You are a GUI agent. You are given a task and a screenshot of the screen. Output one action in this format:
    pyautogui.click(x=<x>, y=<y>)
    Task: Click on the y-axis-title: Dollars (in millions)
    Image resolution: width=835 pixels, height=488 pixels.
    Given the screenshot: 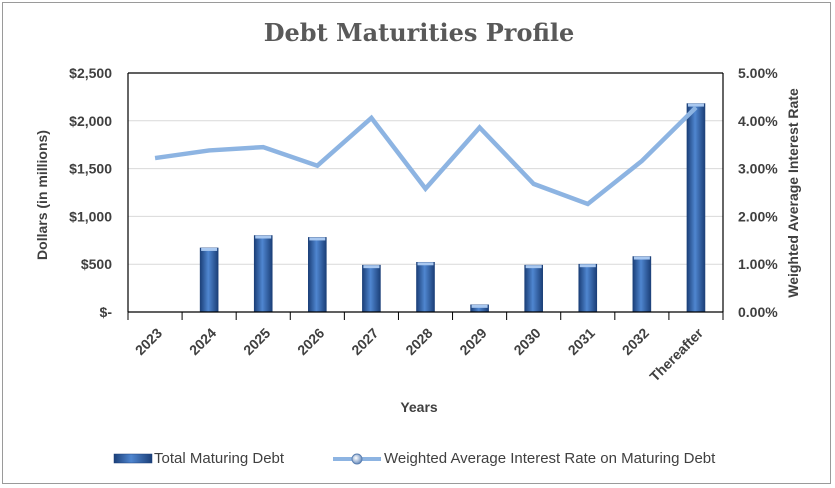 What is the action you would take?
    pyautogui.click(x=42, y=195)
    